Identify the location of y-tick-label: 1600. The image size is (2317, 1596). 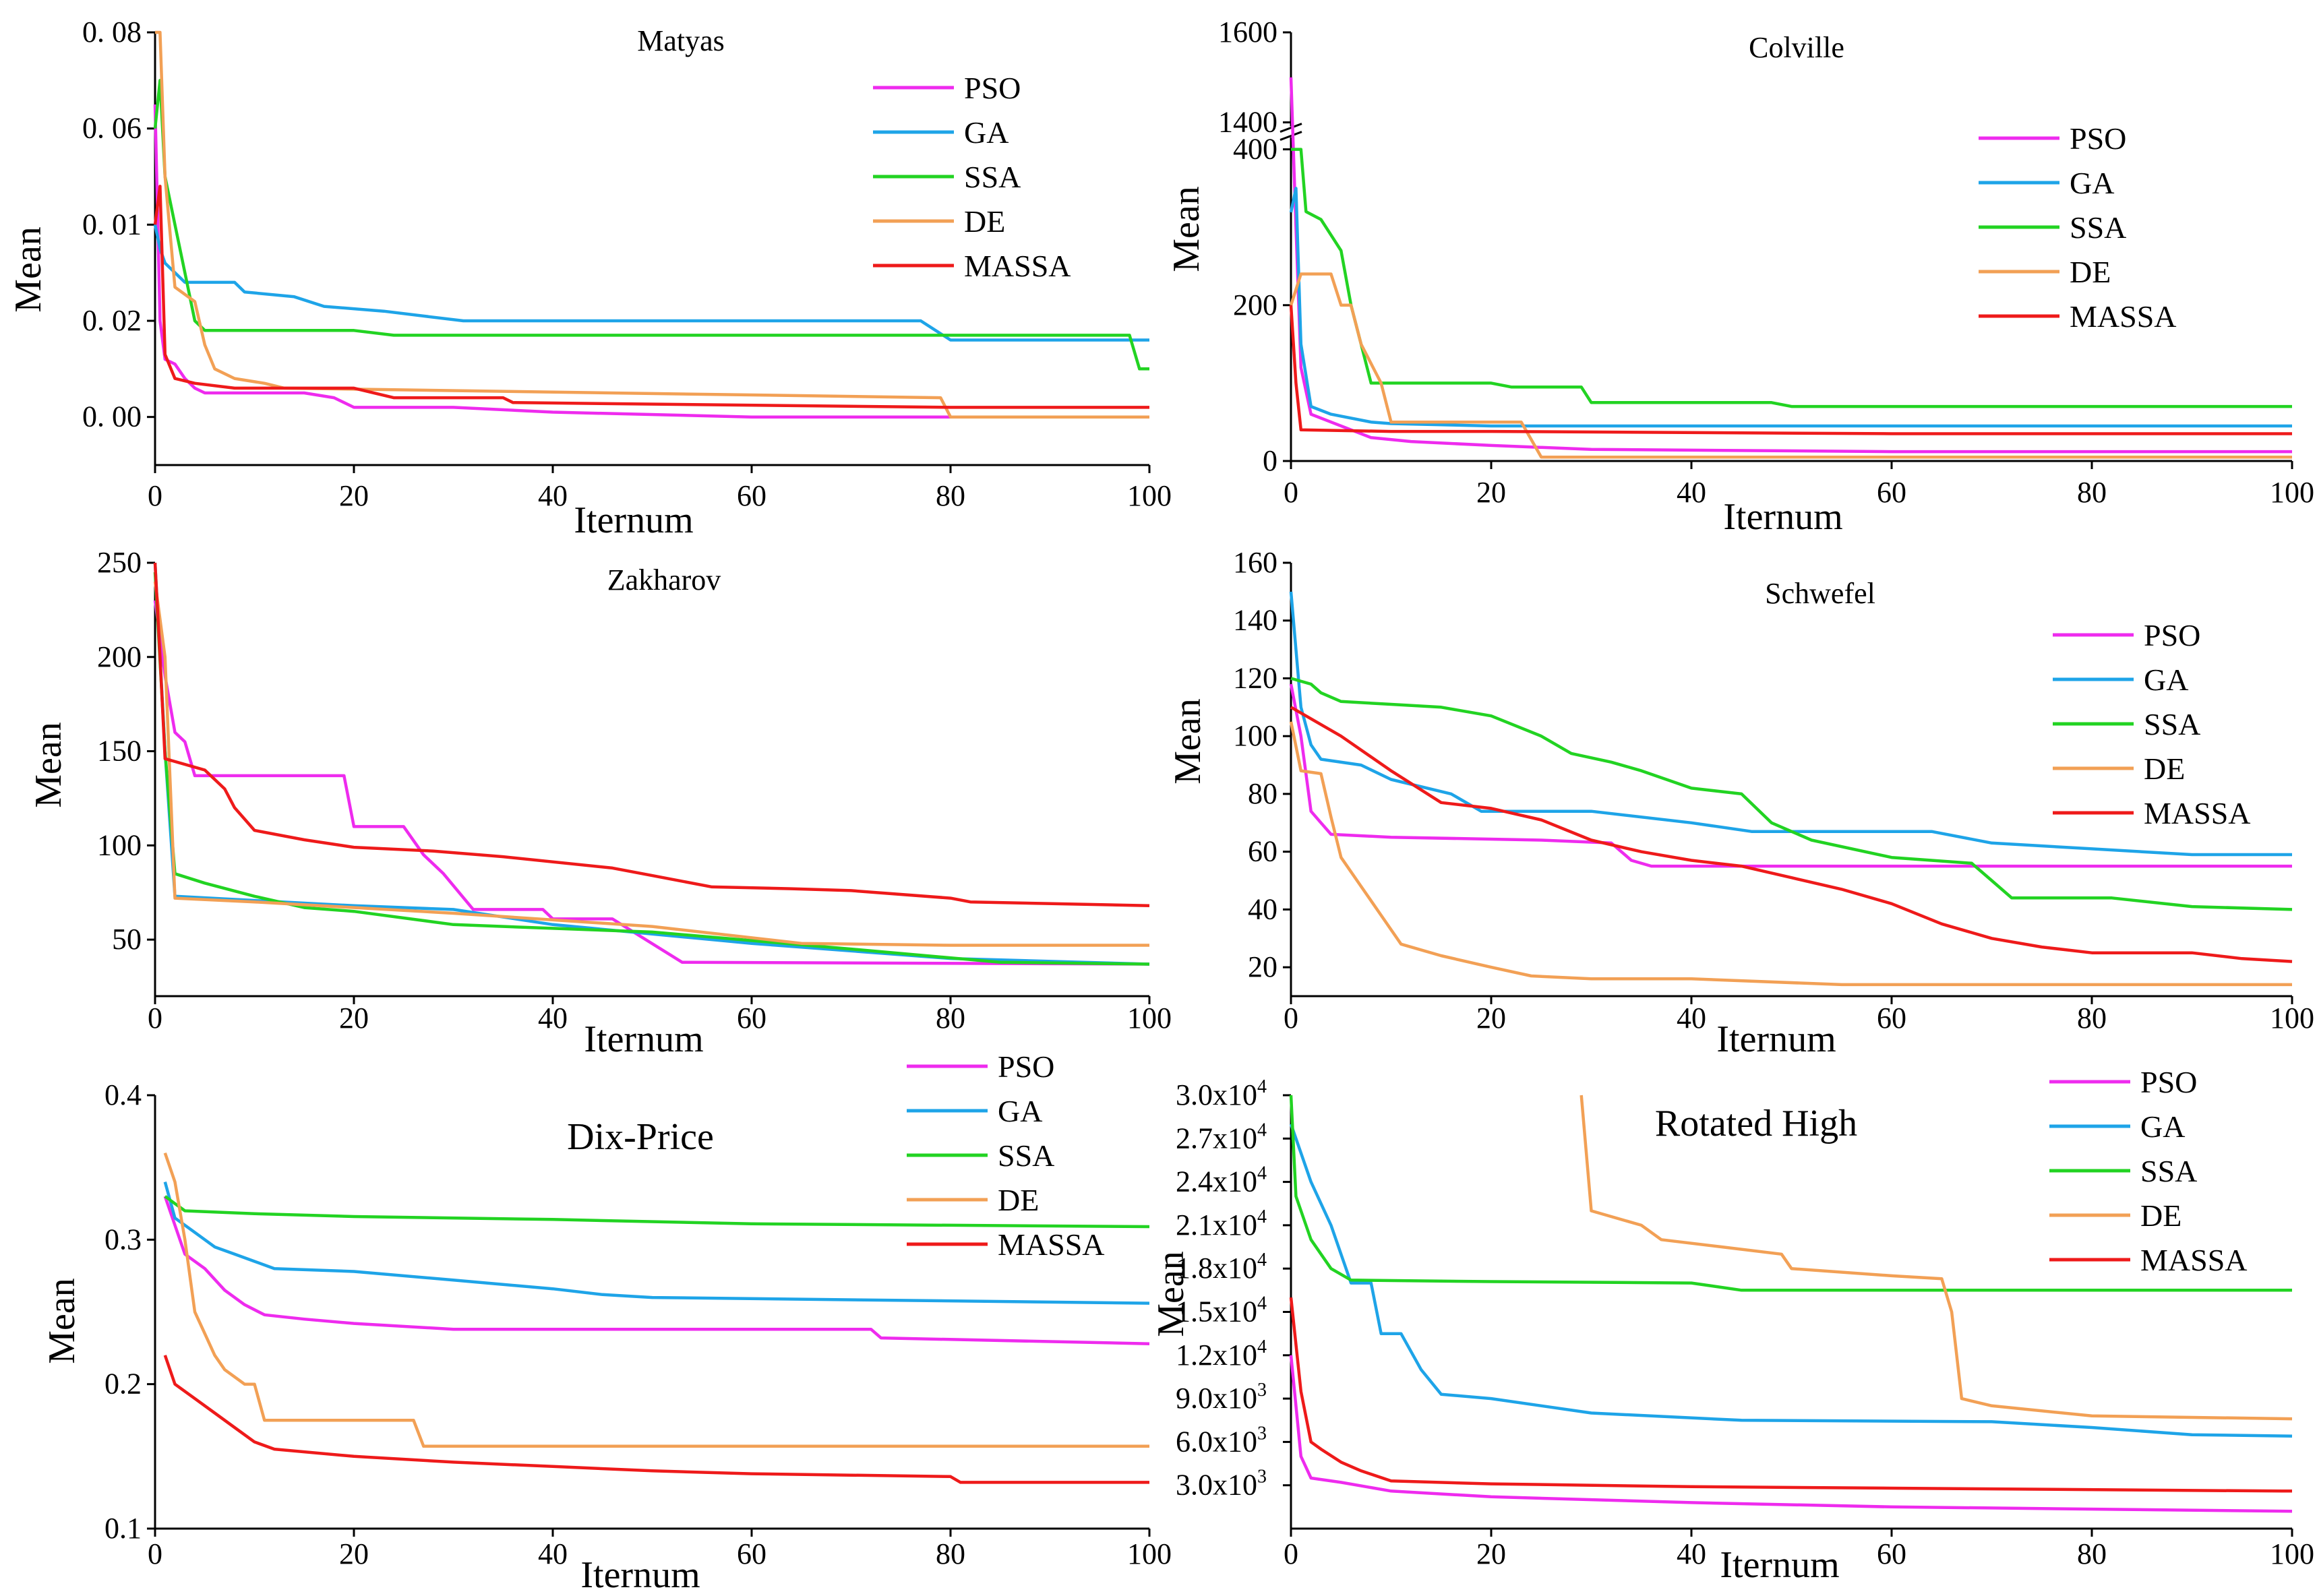
(1247, 32).